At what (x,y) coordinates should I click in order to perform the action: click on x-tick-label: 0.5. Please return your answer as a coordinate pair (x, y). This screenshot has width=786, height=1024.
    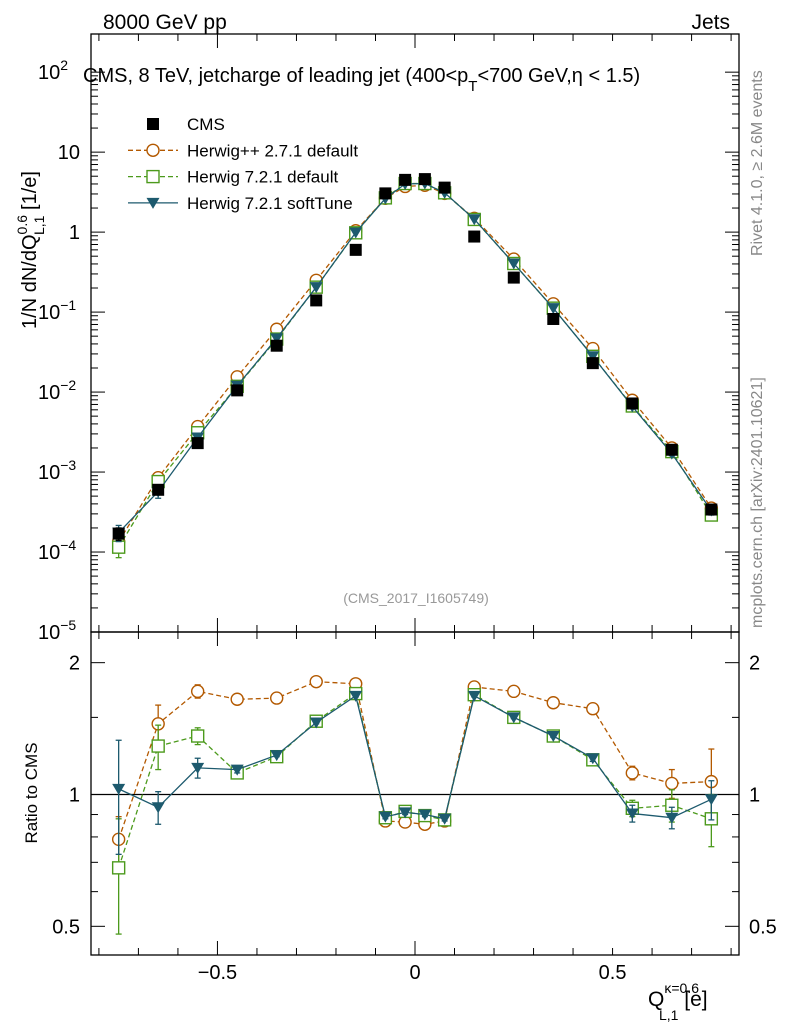
    Looking at the image, I should click on (613, 973).